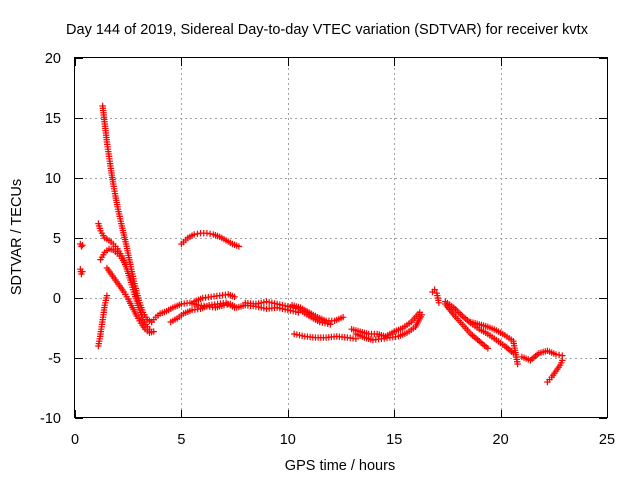 The height and width of the screenshot is (480, 640). Describe the element at coordinates (50, 239) in the screenshot. I see `y-axis-tick-labels: -10 -5 0 5 10 15 20` at that location.